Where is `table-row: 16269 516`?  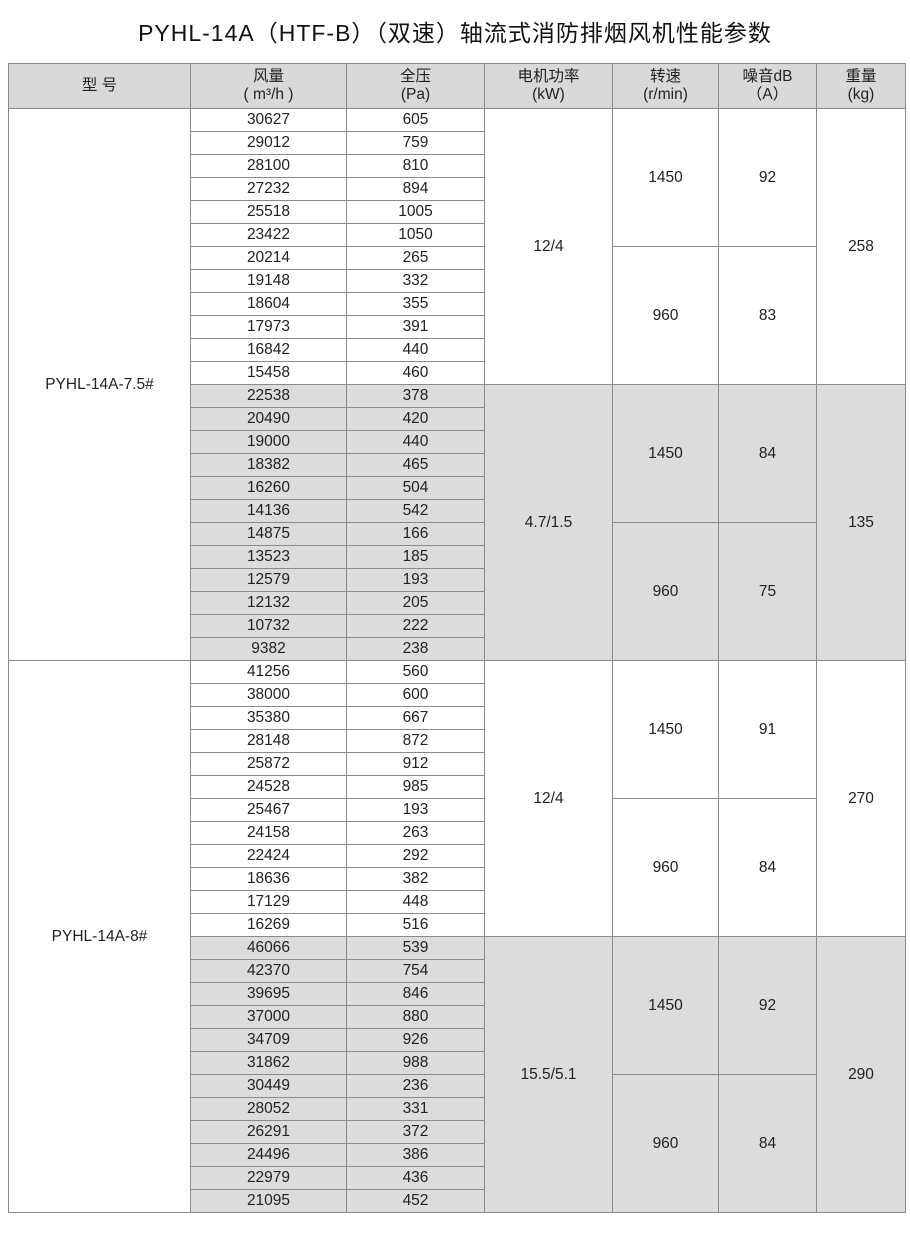
table-row: 16269 516 is located at coordinates (457, 925).